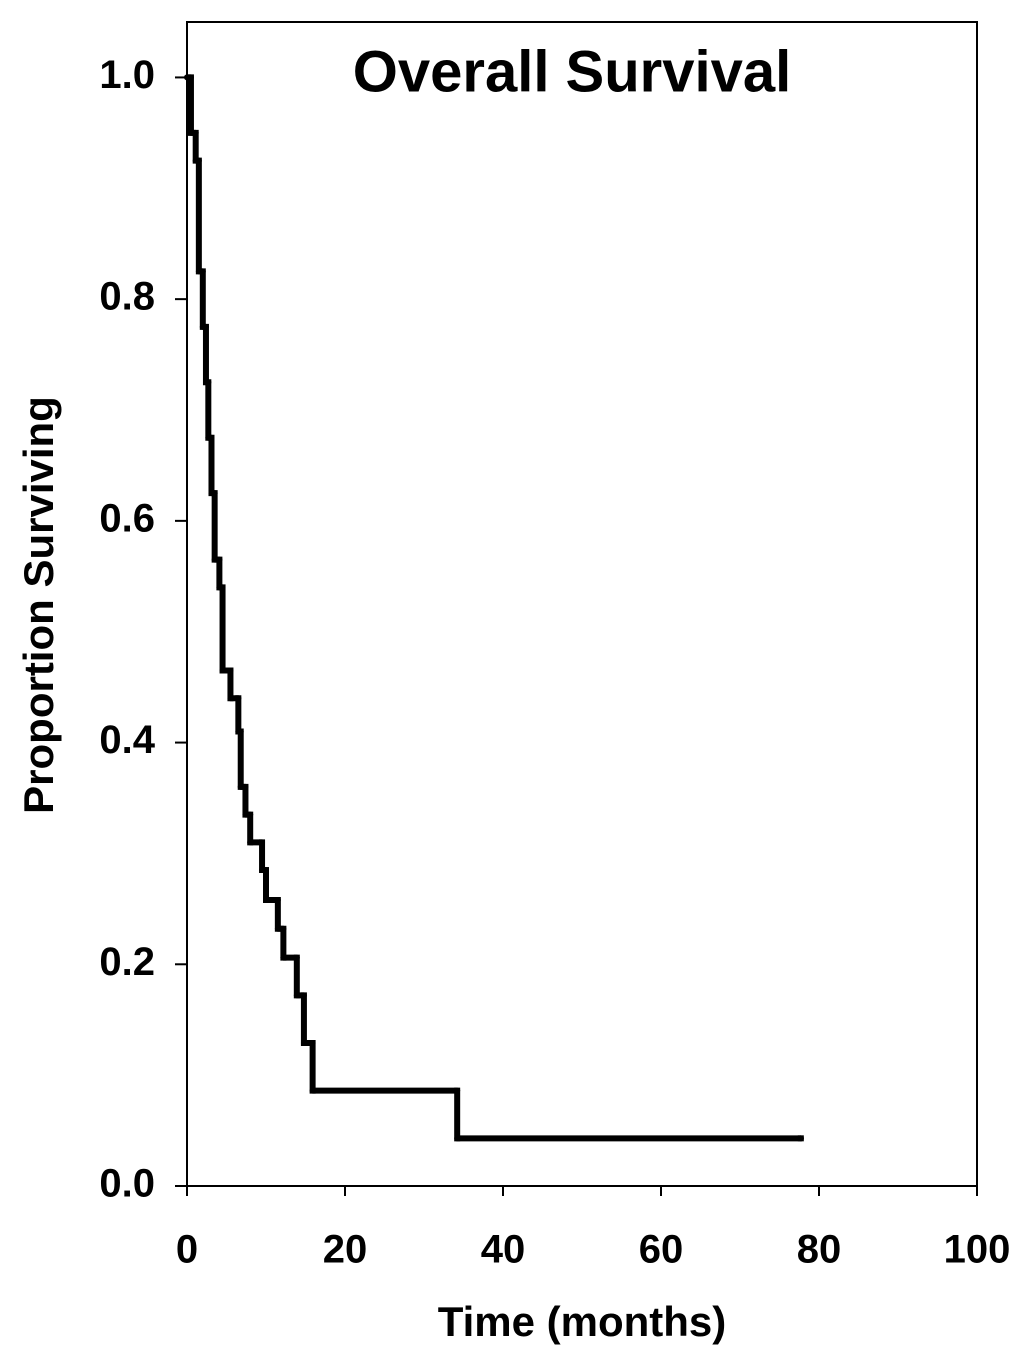 Image resolution: width=1024 pixels, height=1357 pixels. What do you see at coordinates (127, 740) in the screenshot?
I see `y-tick-label: 0.4` at bounding box center [127, 740].